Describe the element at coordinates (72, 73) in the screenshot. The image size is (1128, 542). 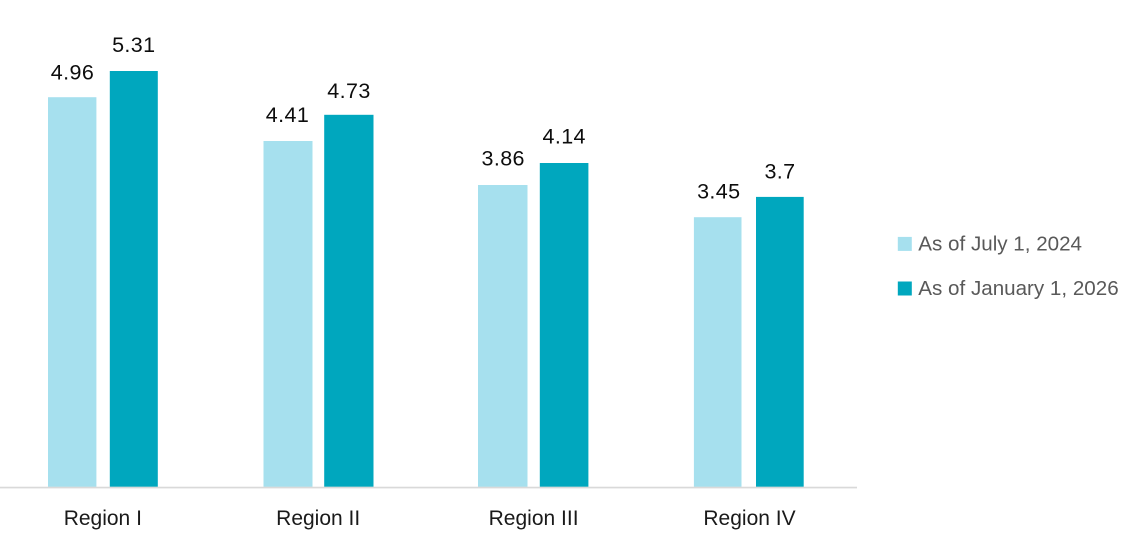
I see `svg-text: 4.96` at that location.